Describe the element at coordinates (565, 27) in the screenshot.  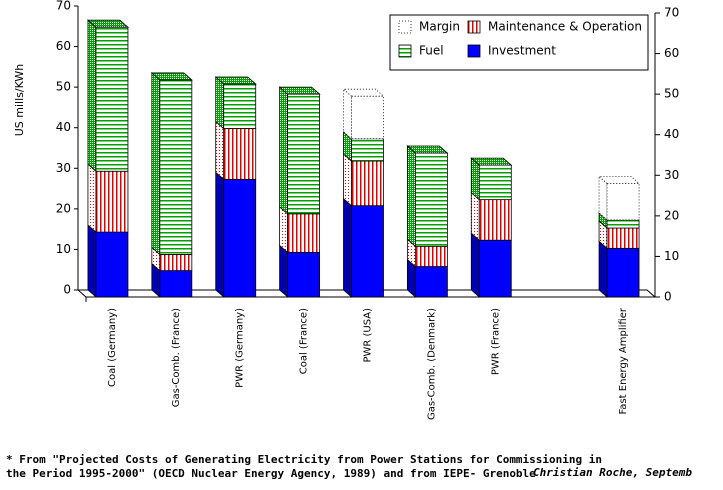
I see `legend-label: Maintenance & Operation` at that location.